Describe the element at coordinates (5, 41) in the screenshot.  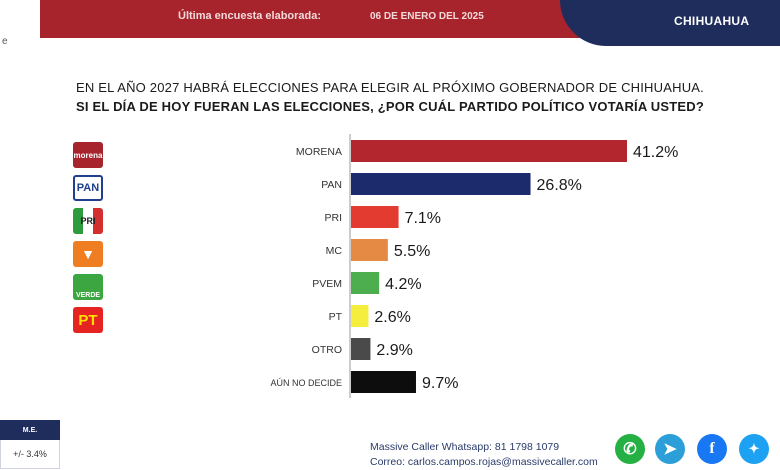
I see `edge-mark: e` at that location.